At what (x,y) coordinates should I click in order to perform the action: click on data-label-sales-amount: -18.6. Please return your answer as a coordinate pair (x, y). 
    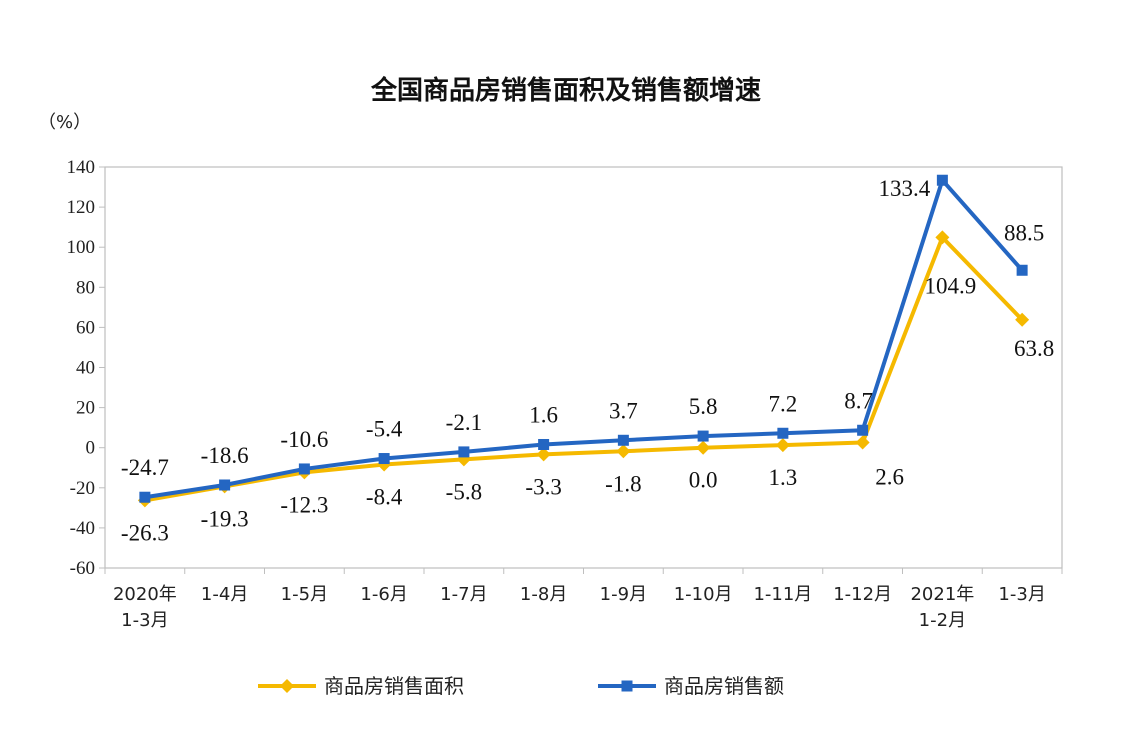
    Looking at the image, I should click on (225, 455).